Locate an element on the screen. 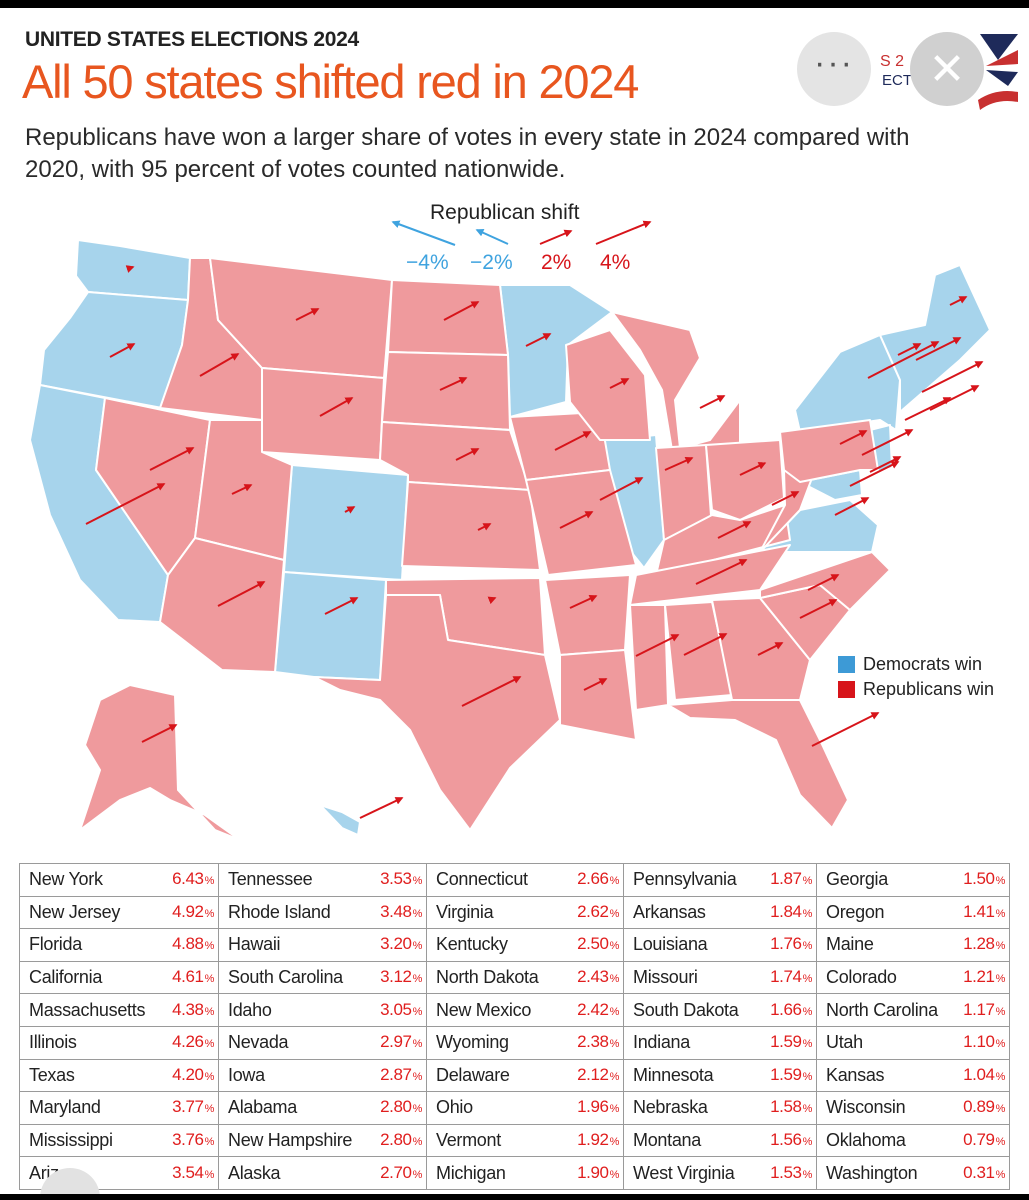 The height and width of the screenshot is (1200, 1029). more-options-button: ··· is located at coordinates (834, 69).